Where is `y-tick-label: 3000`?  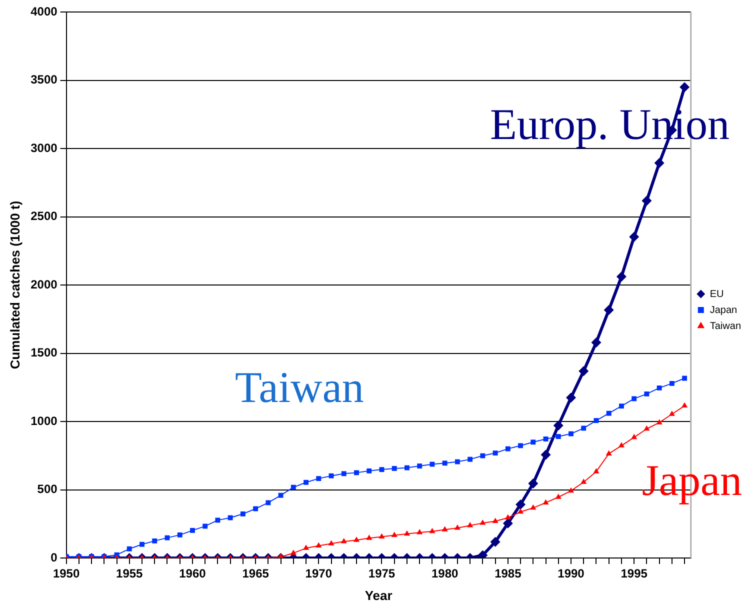 y-tick-label: 3000 is located at coordinates (44, 147).